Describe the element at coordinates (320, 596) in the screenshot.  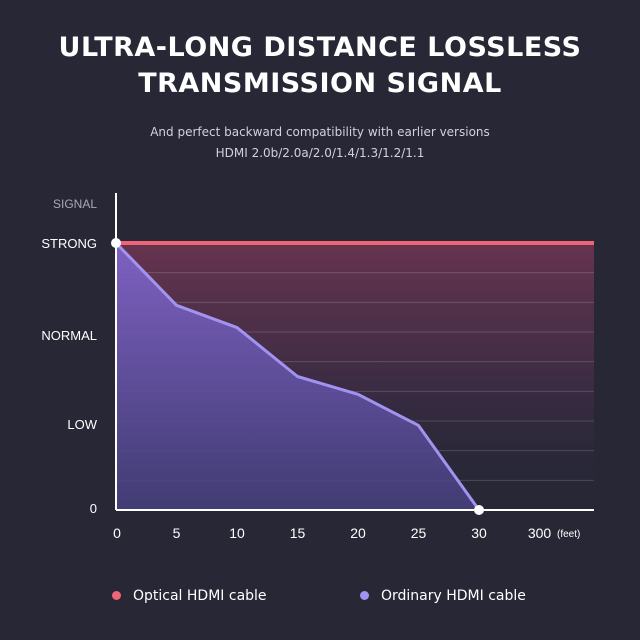
I see `chart-legend: Optical HDMI cable Ordinary HDMI cable` at that location.